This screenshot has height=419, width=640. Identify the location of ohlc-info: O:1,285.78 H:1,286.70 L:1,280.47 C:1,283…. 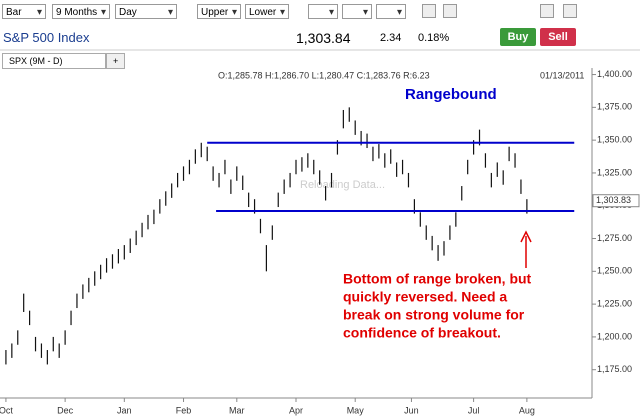
(324, 75).